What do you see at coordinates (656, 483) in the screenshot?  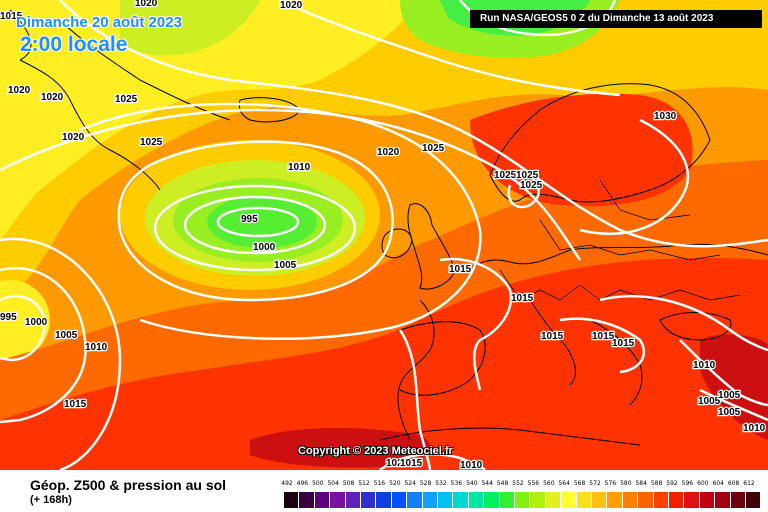 I see `scale-label: 588` at bounding box center [656, 483].